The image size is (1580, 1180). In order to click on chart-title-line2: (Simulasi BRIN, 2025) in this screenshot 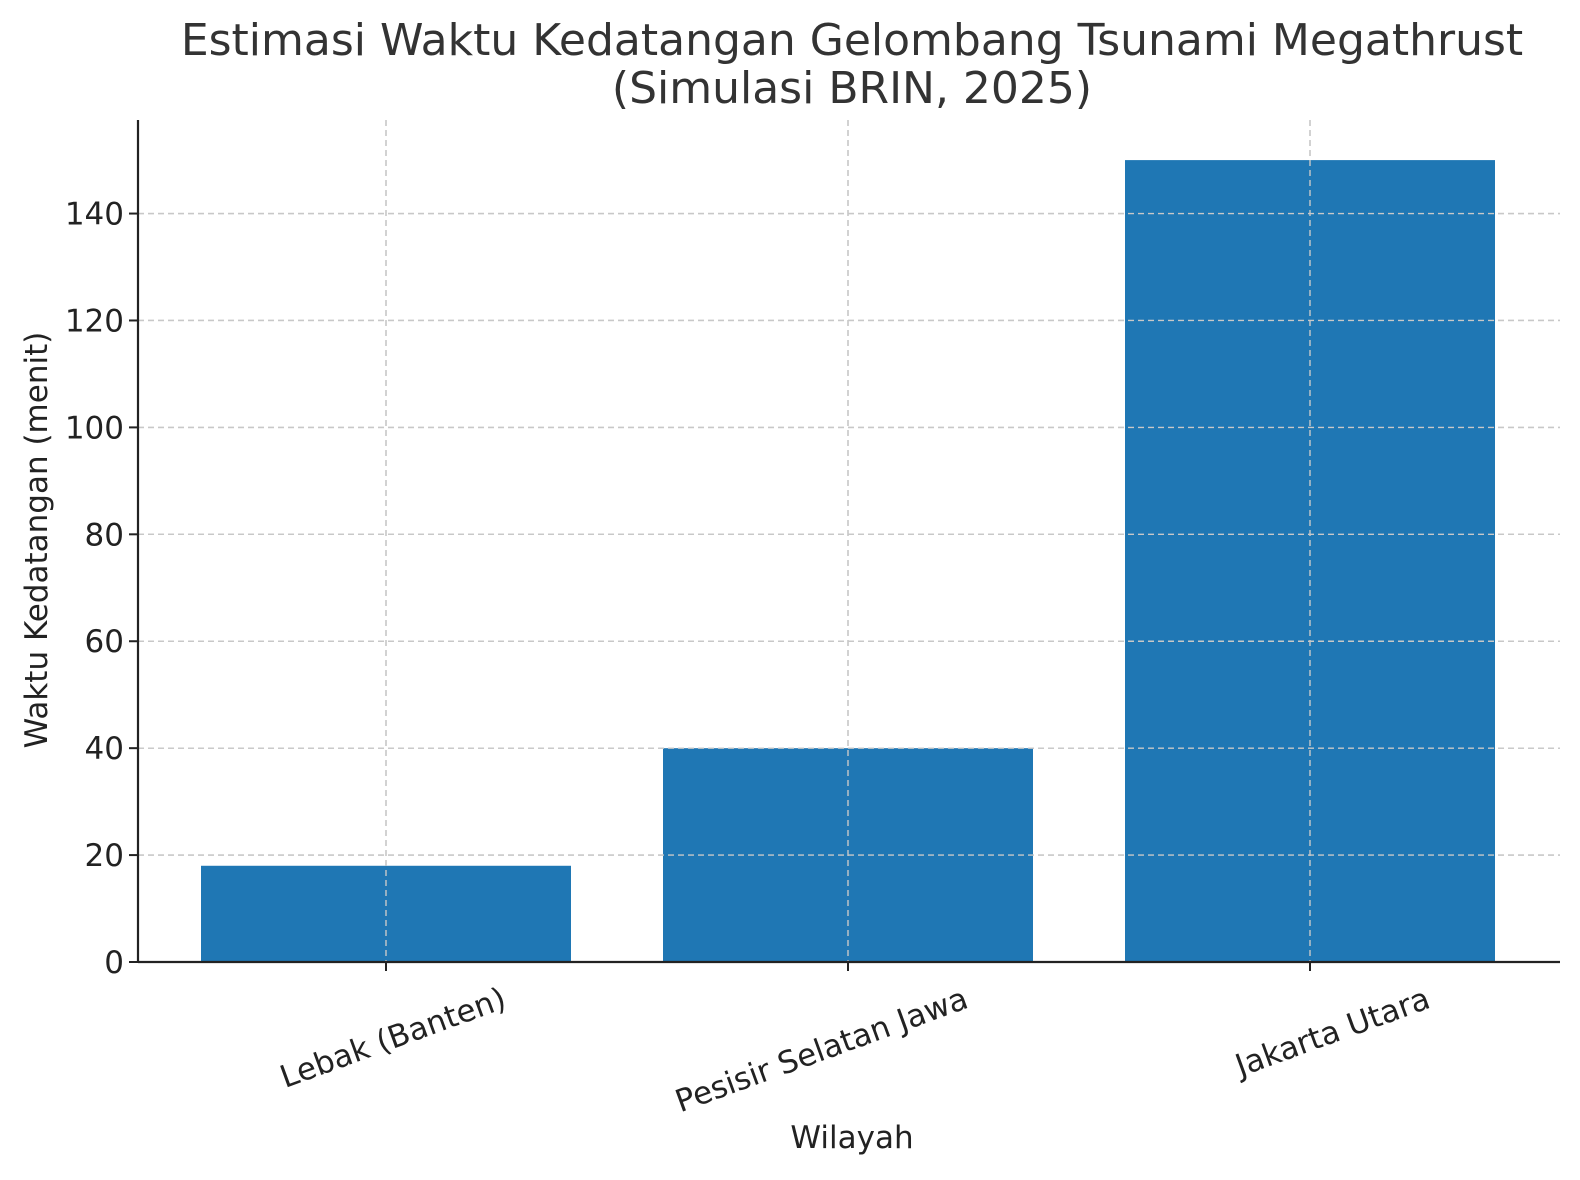, I will do `click(852, 88)`.